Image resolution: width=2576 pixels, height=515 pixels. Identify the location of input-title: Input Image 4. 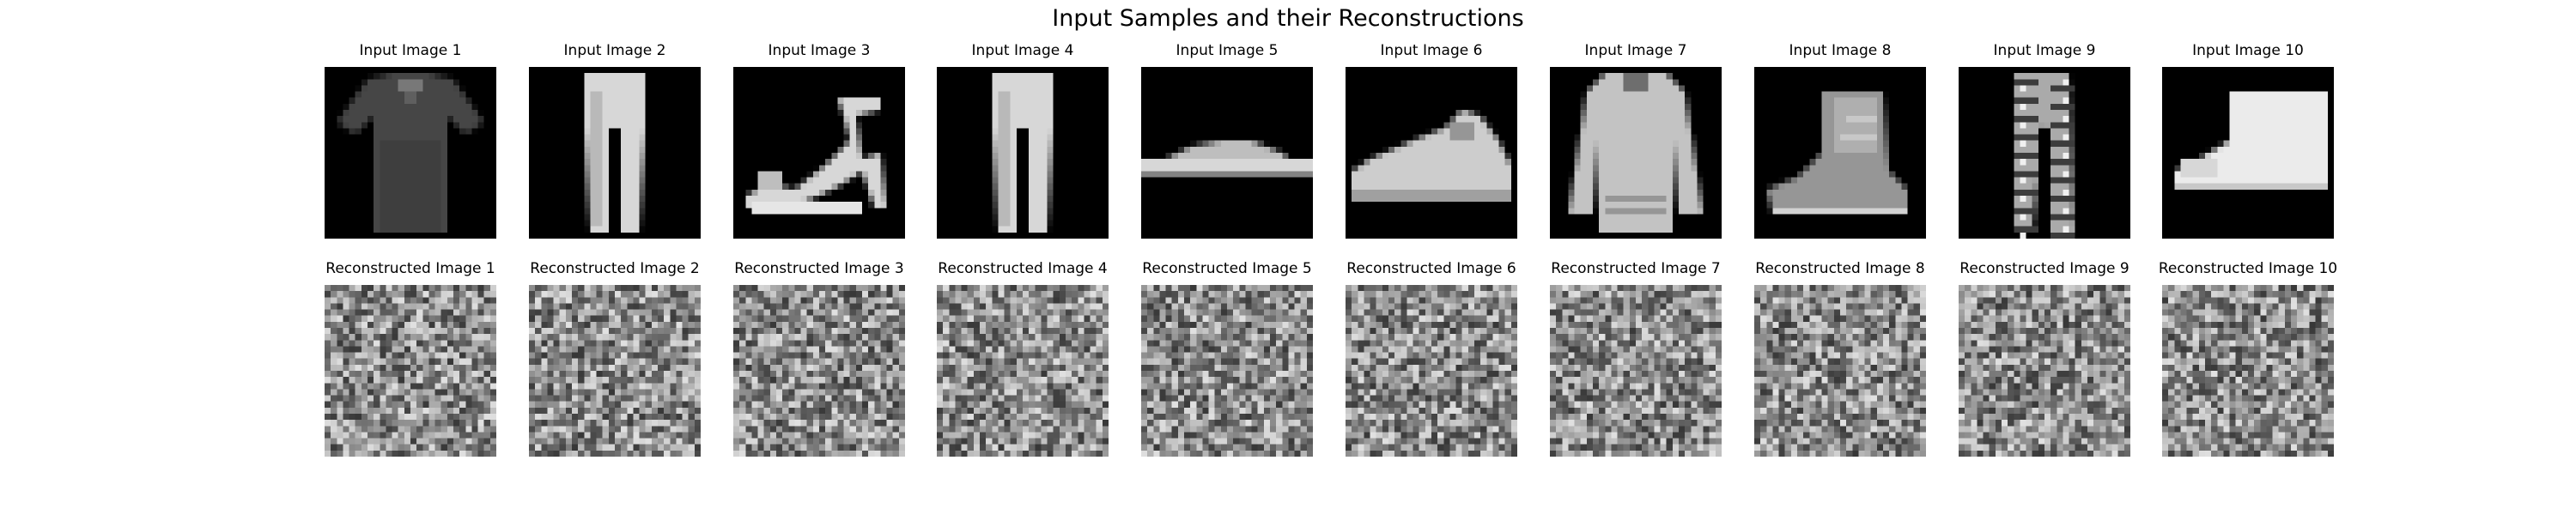
(1023, 50).